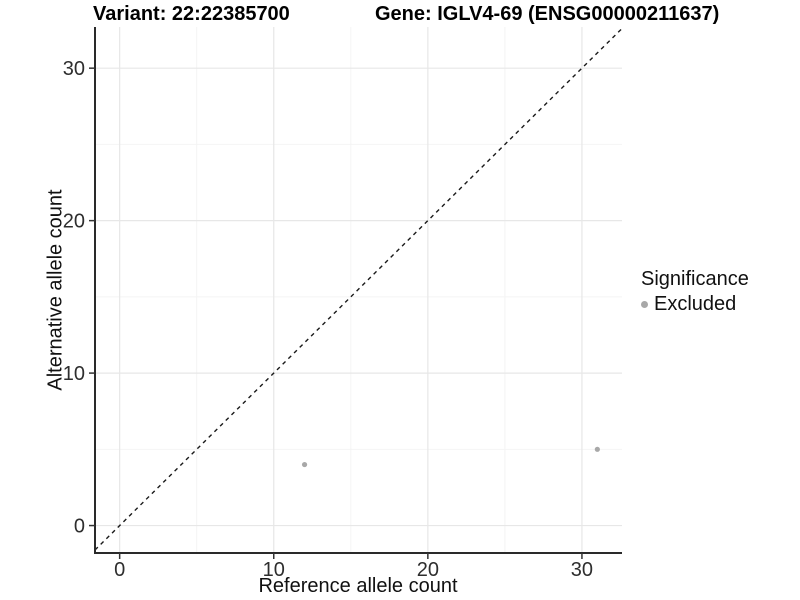 The image size is (800, 600). Describe the element at coordinates (358, 586) in the screenshot. I see `x-axis-title: Reference allele count` at that location.